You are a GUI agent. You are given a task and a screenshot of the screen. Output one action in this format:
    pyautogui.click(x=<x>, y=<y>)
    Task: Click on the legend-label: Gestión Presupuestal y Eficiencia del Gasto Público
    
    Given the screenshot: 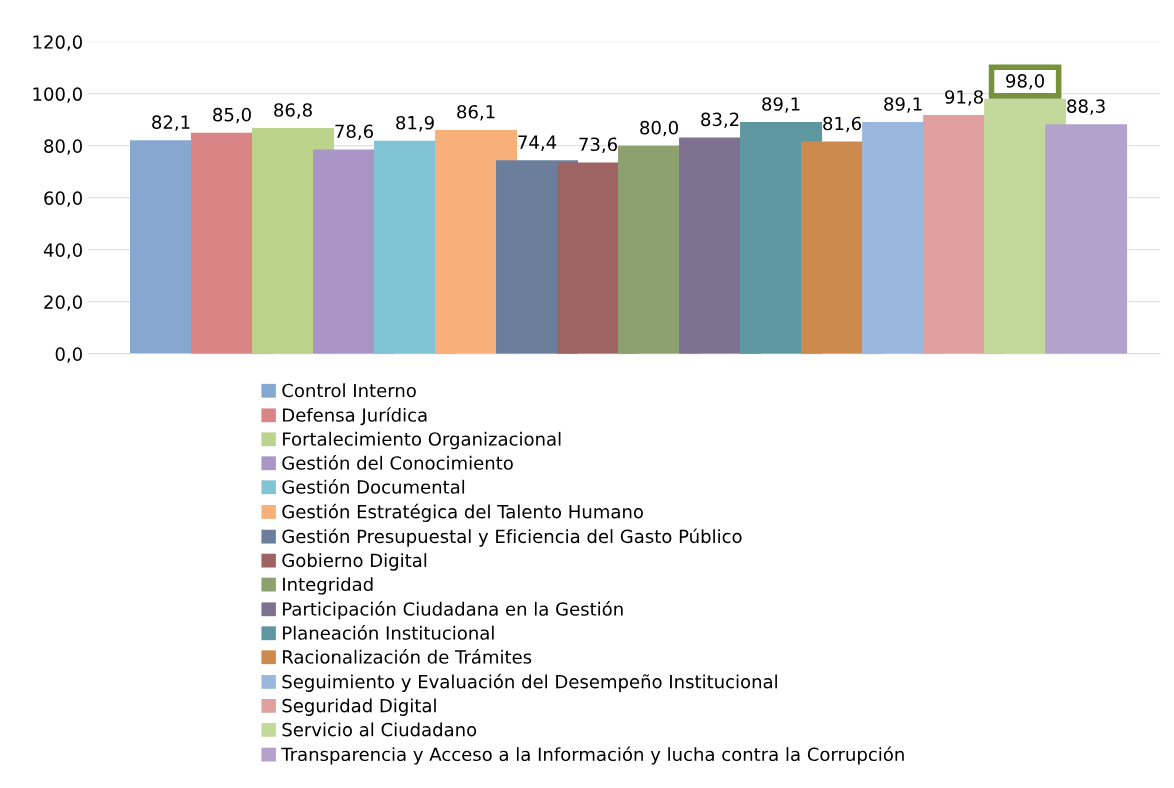 What is the action you would take?
    pyautogui.click(x=512, y=537)
    